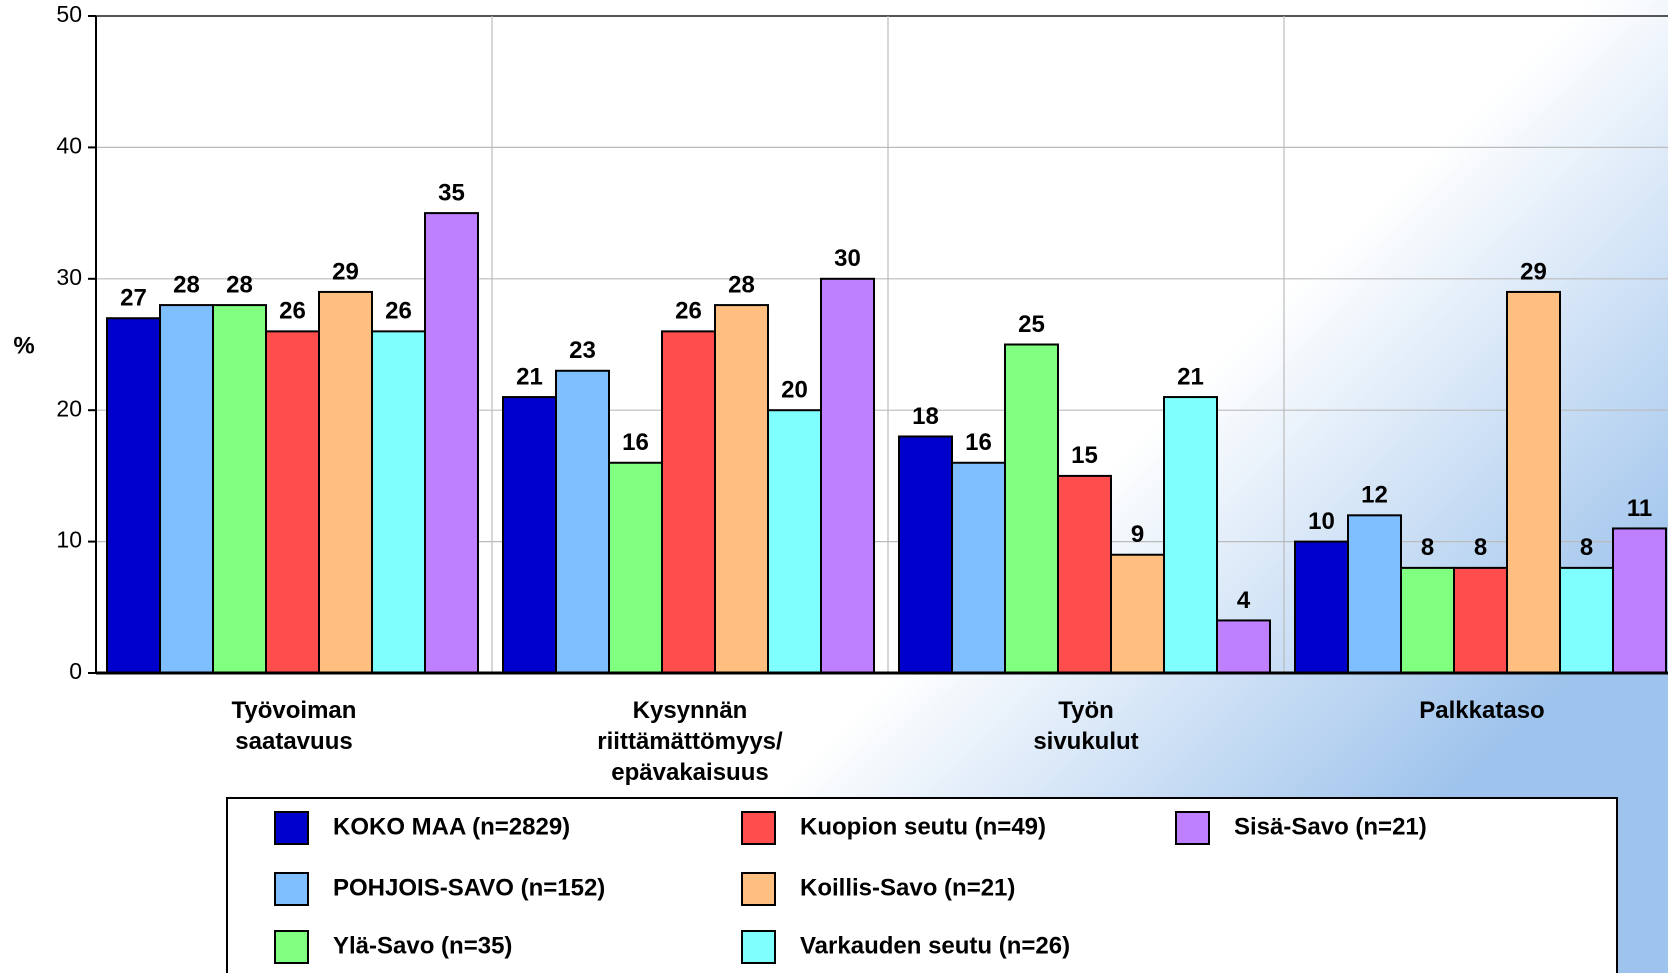  I want to click on legend-label: Kuopion seutu (n=49), so click(923, 826).